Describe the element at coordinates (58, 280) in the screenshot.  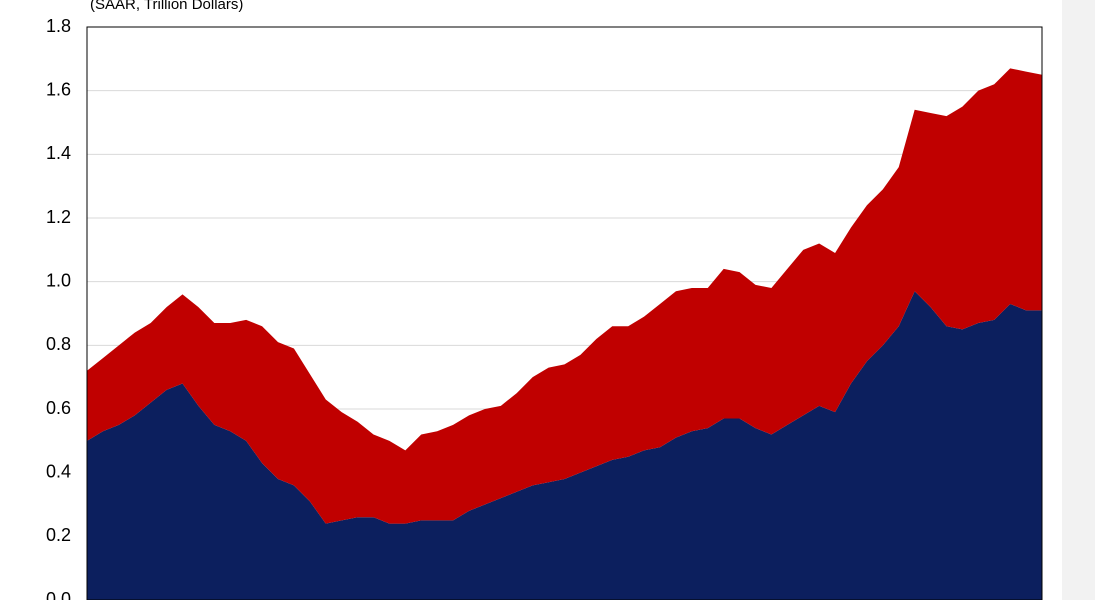
I see `y-tick-label: 1.0` at that location.